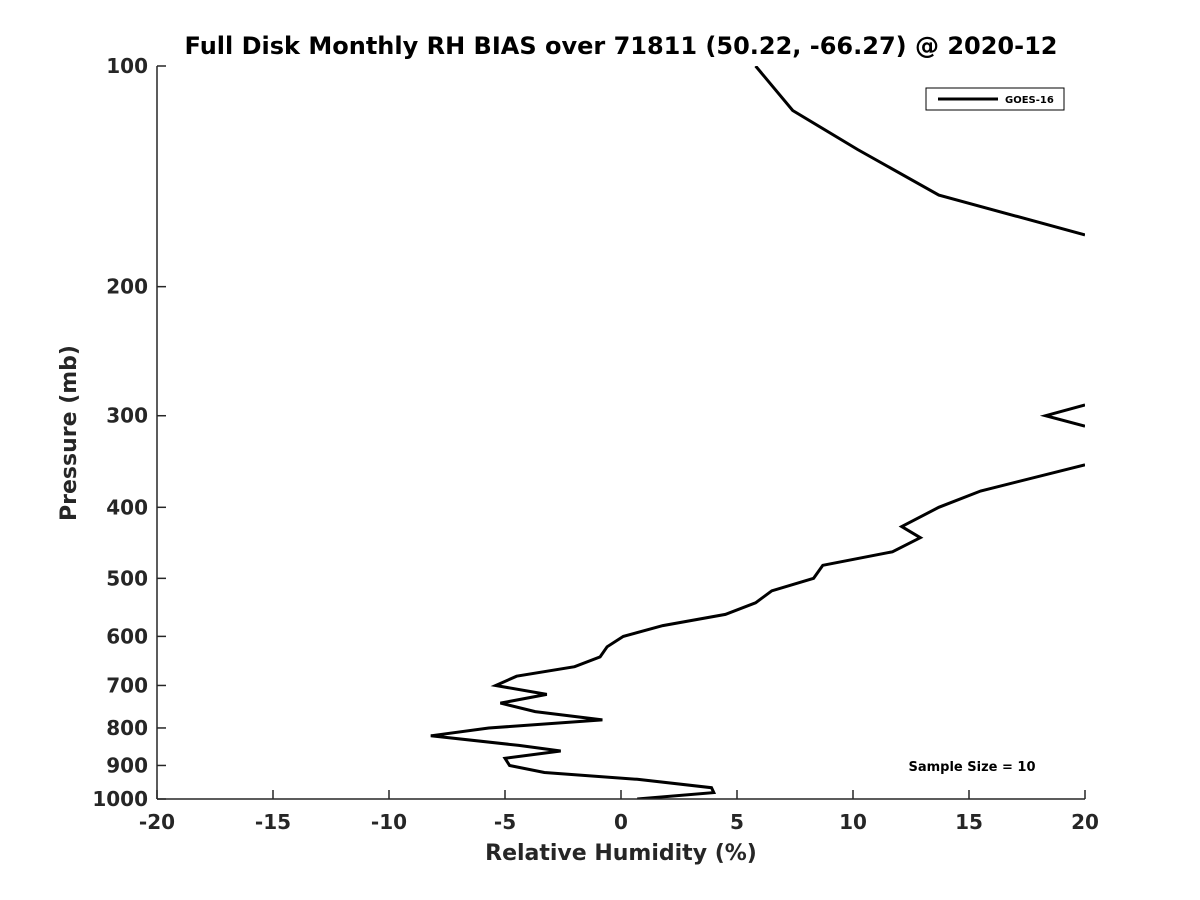  Describe the element at coordinates (127, 728) in the screenshot. I see `y-tick-label: 800` at that location.